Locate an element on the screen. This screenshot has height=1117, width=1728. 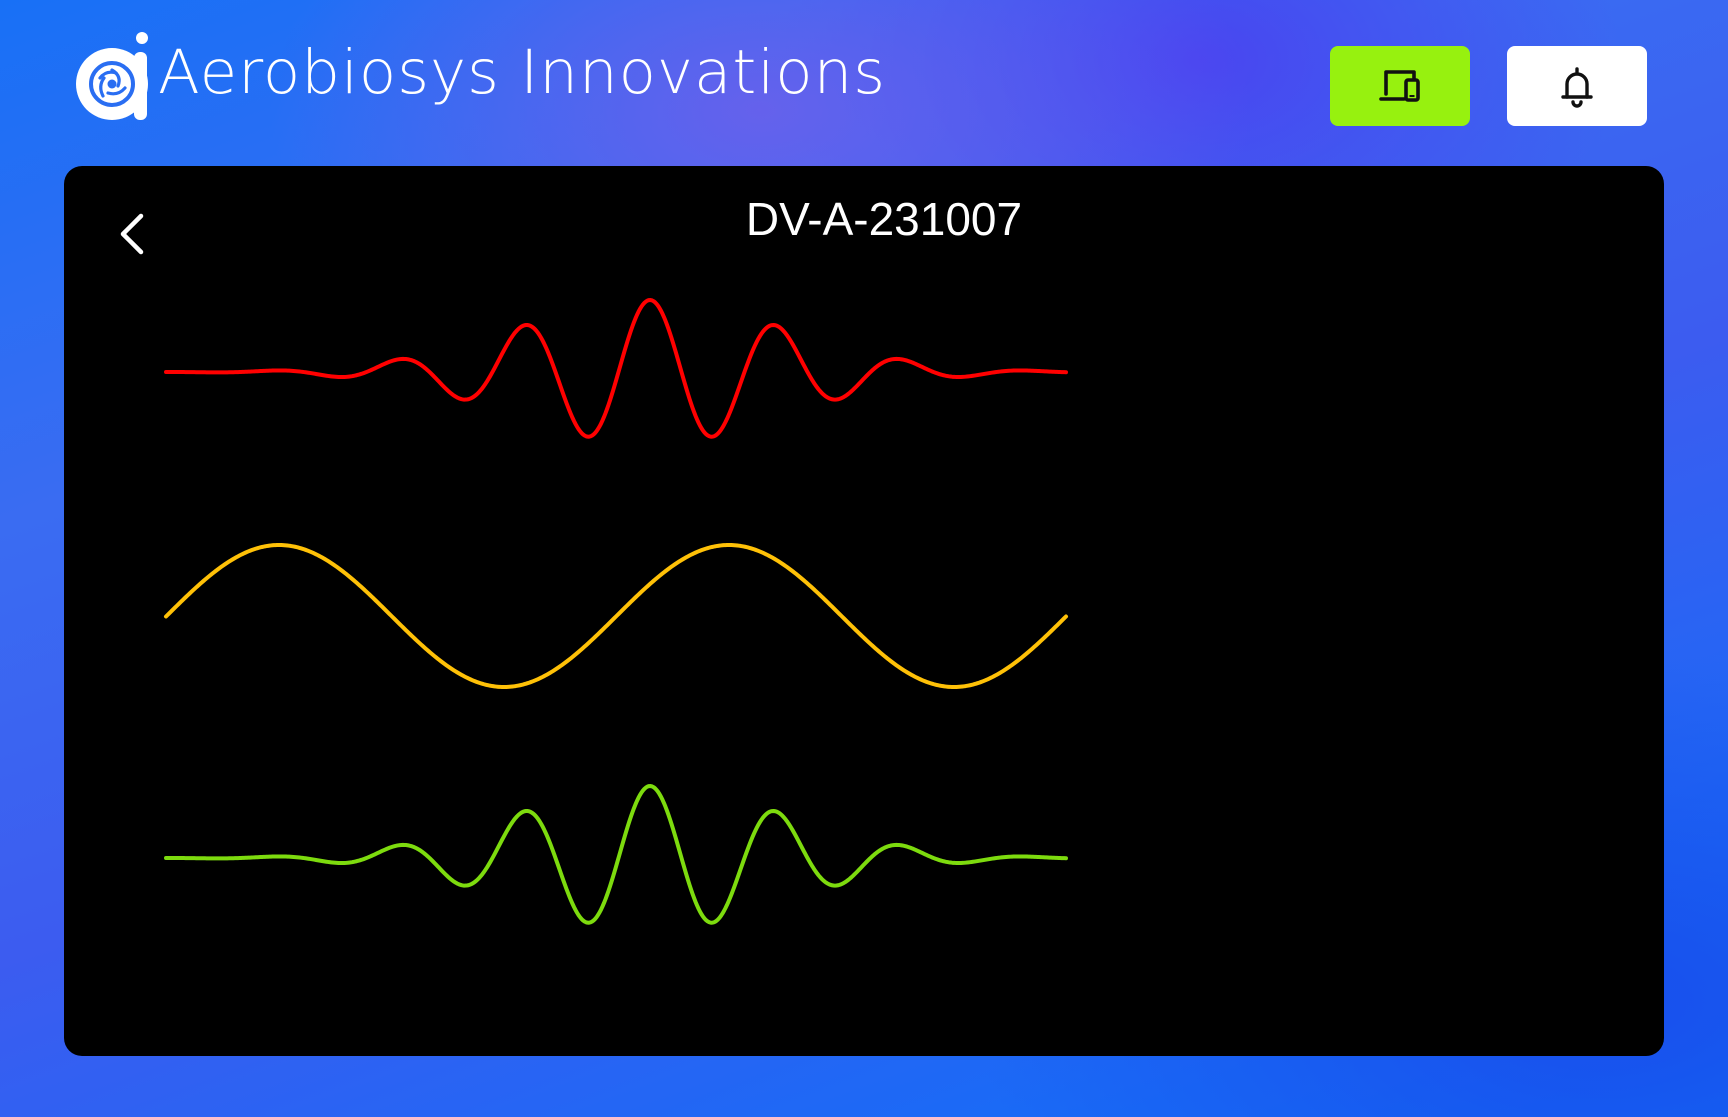
devices-button is located at coordinates (1400, 86).